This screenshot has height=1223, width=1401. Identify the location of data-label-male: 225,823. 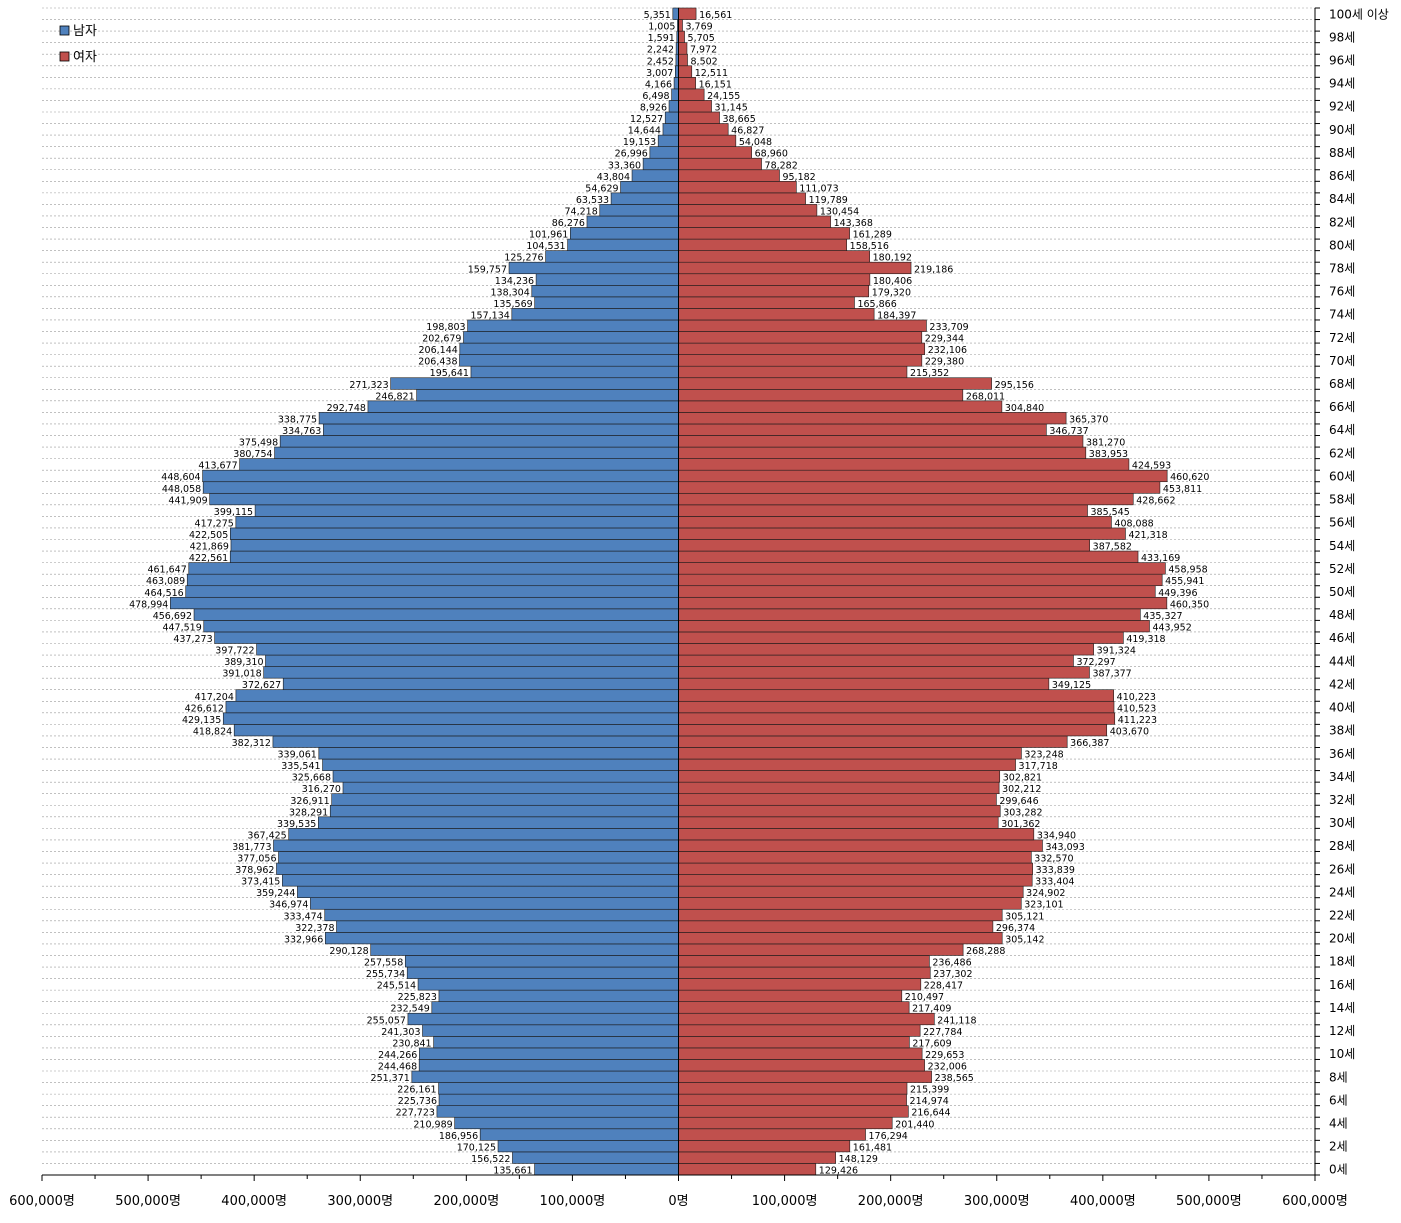
(417, 997).